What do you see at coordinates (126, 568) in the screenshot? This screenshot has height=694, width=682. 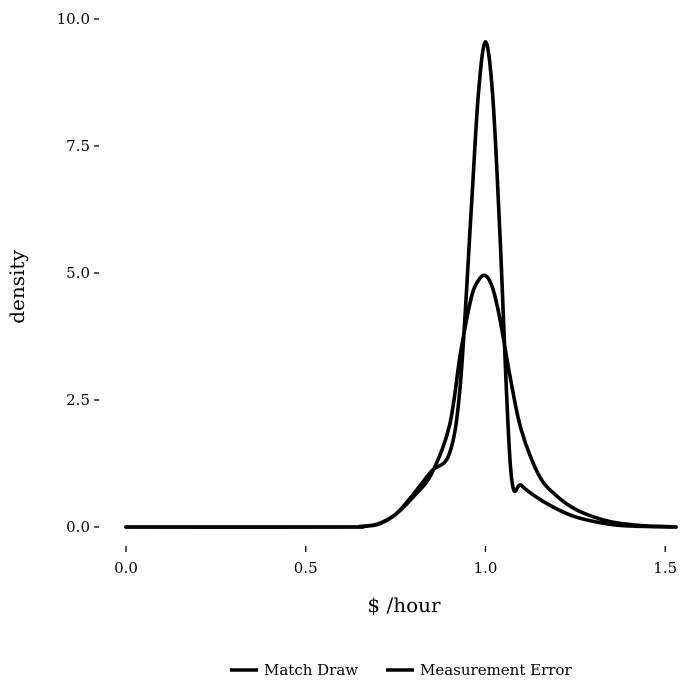 I see `x-tick-label: 0.0` at bounding box center [126, 568].